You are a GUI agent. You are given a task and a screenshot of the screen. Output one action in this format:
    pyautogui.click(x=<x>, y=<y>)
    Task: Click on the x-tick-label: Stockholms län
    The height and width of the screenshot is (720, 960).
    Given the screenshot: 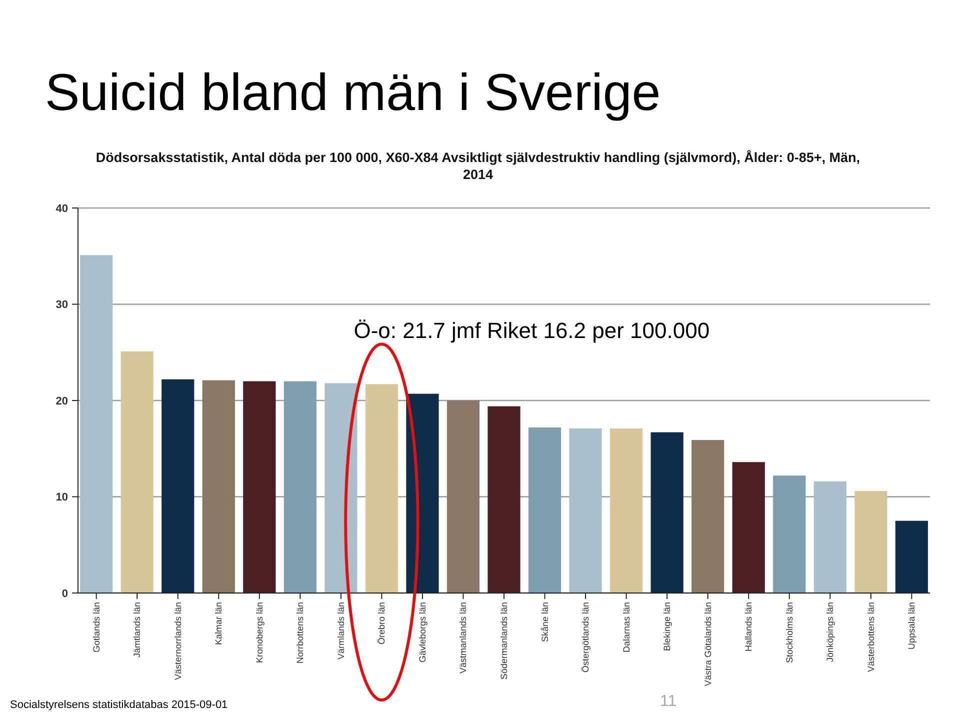 What is the action you would take?
    pyautogui.click(x=789, y=633)
    